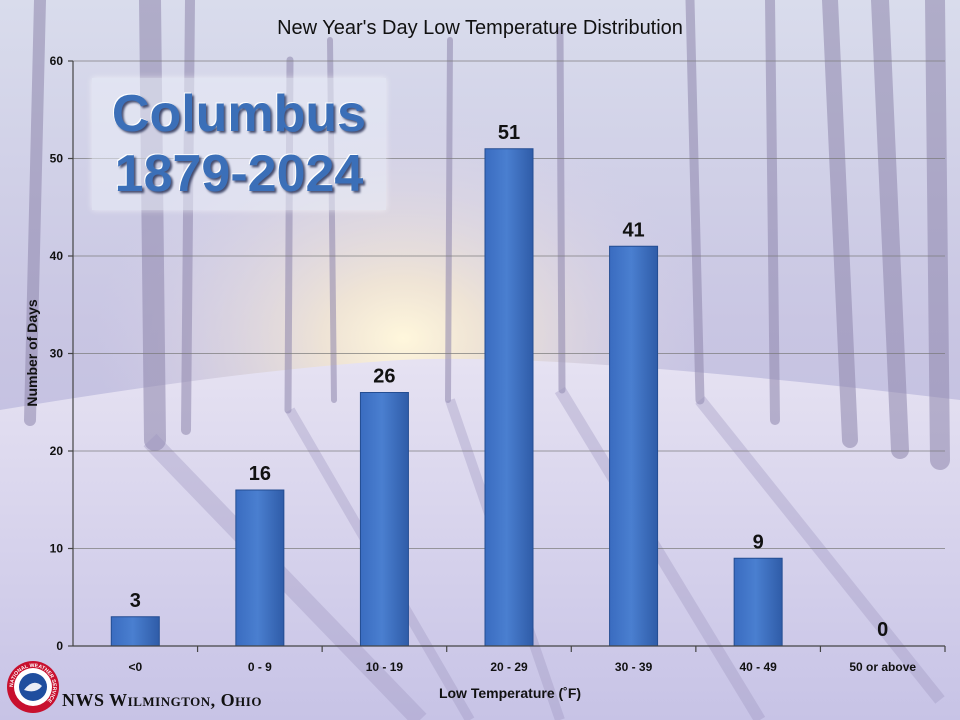 The height and width of the screenshot is (720, 960). I want to click on x-axis-label: Low Temperature (˚F), so click(510, 693).